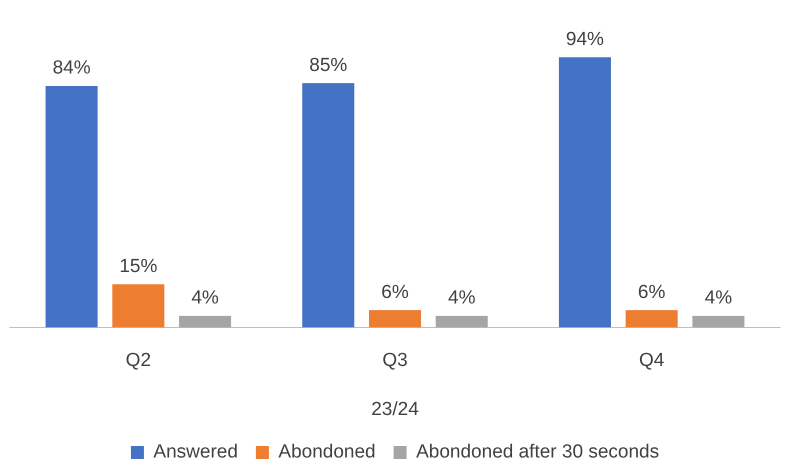 Image resolution: width=790 pixels, height=472 pixels. What do you see at coordinates (395, 409) in the screenshot?
I see `x-axis-title: 23/24` at bounding box center [395, 409].